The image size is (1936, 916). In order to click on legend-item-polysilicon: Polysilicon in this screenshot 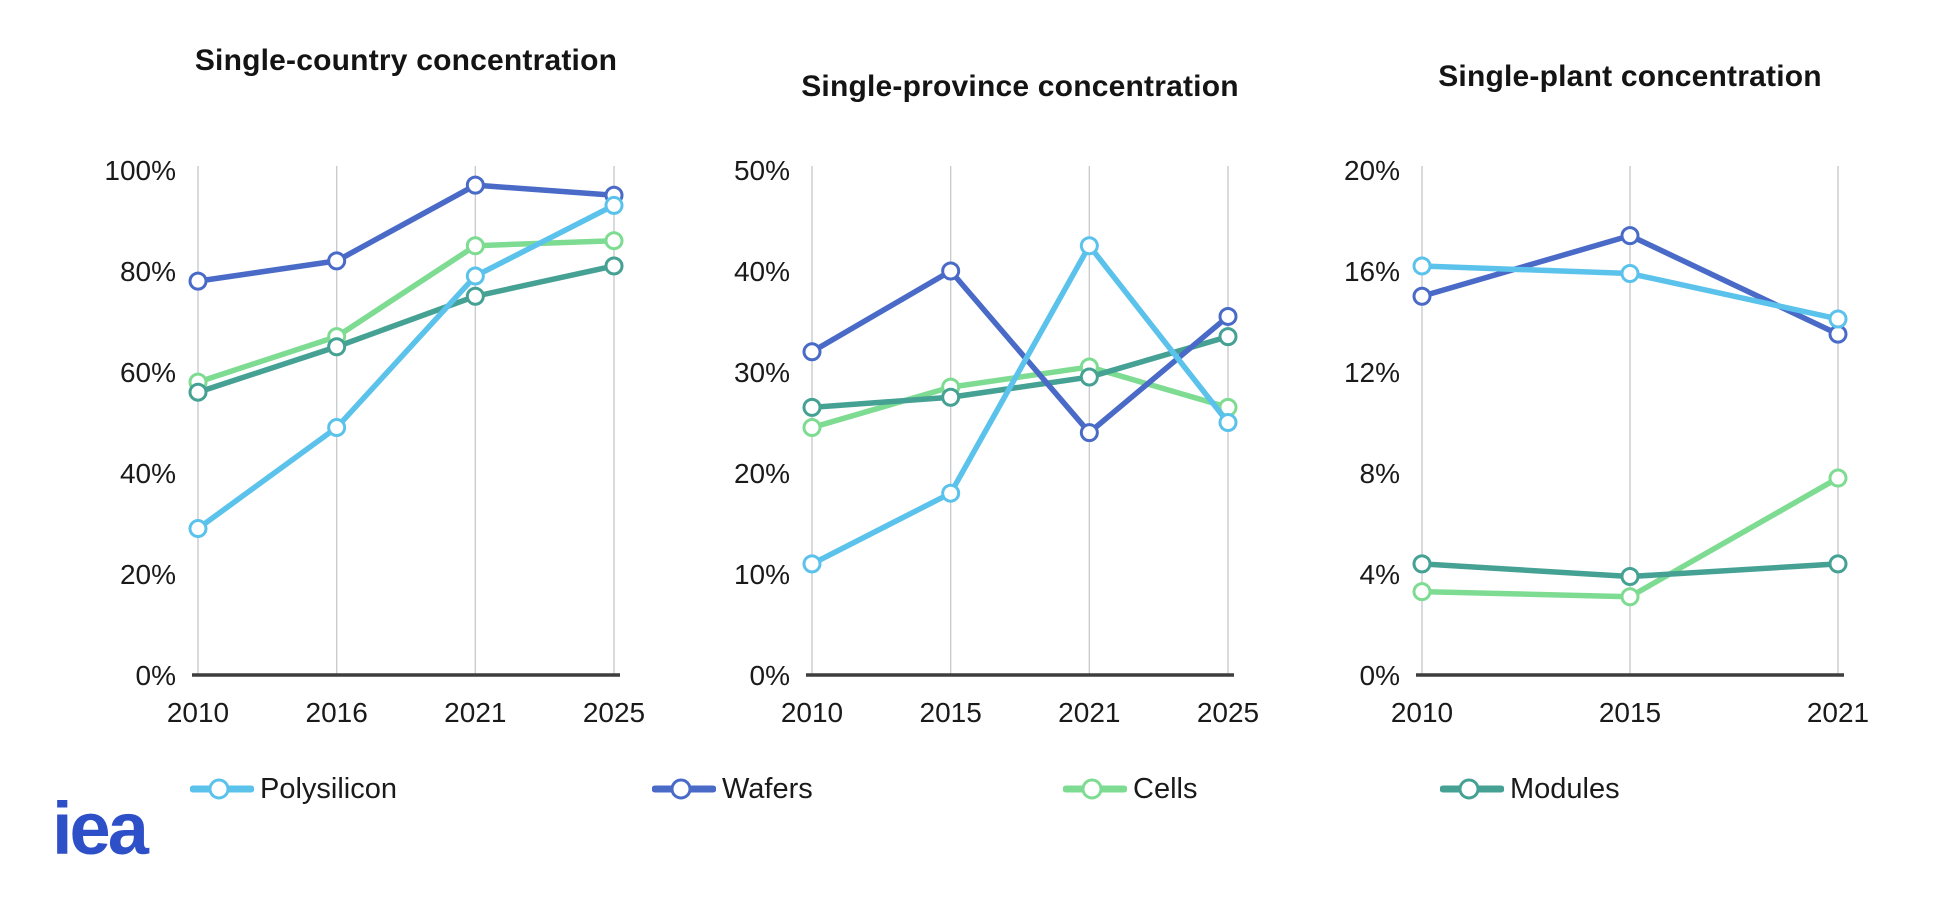, I will do `click(293, 789)`.